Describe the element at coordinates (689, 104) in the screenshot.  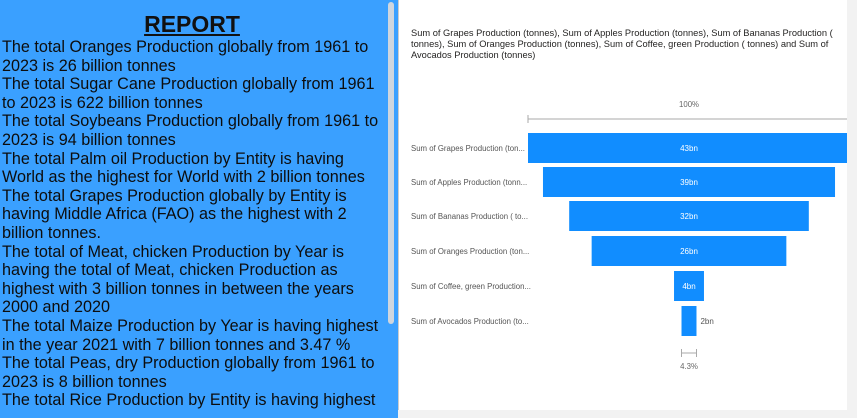
I see `top-percent-label: 100%` at that location.